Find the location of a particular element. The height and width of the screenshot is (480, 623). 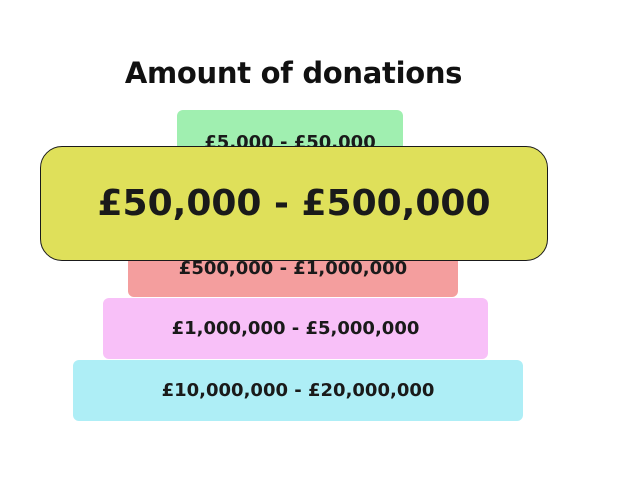

tier-label: £10,000,000 - £20,000,000 is located at coordinates (298, 390).